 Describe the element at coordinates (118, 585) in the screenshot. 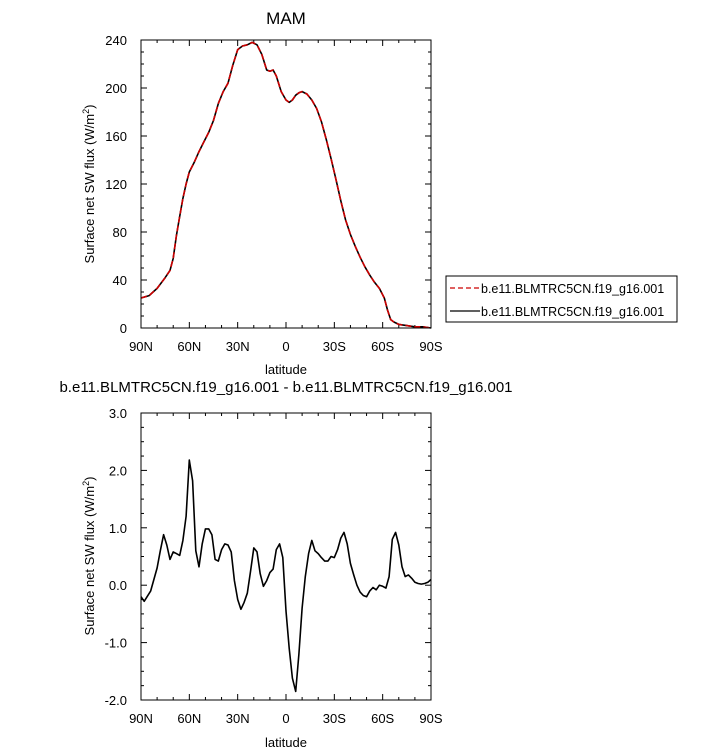

I see `bottom-y-tick-label: 0.0` at that location.